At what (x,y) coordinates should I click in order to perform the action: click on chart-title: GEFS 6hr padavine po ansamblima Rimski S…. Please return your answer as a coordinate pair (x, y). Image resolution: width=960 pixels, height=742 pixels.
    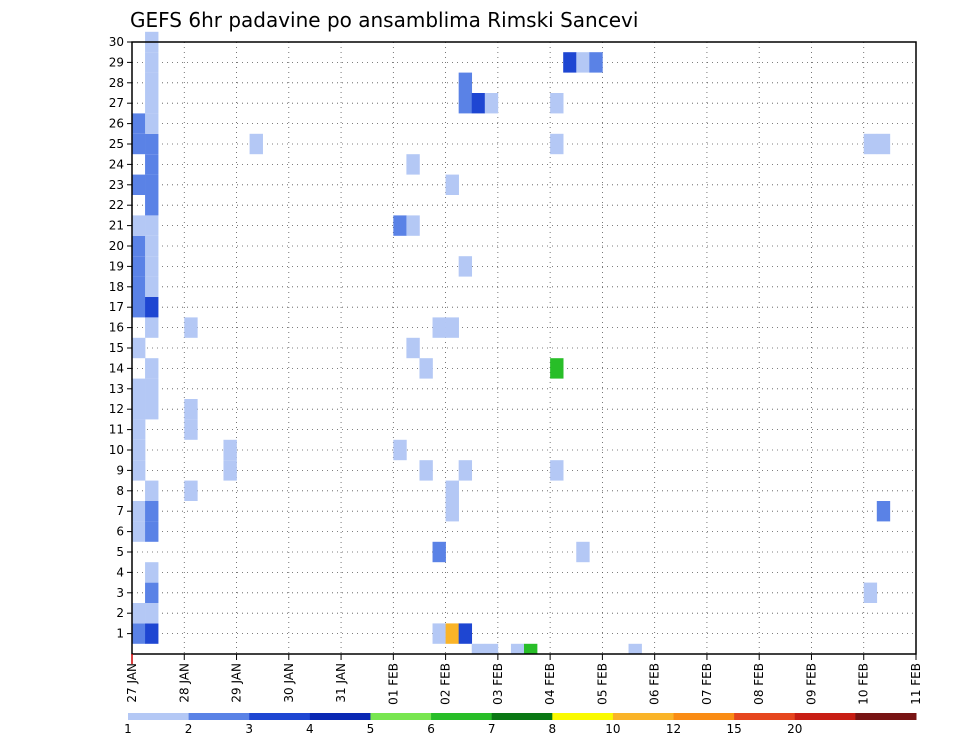
    Looking at the image, I should click on (384, 20).